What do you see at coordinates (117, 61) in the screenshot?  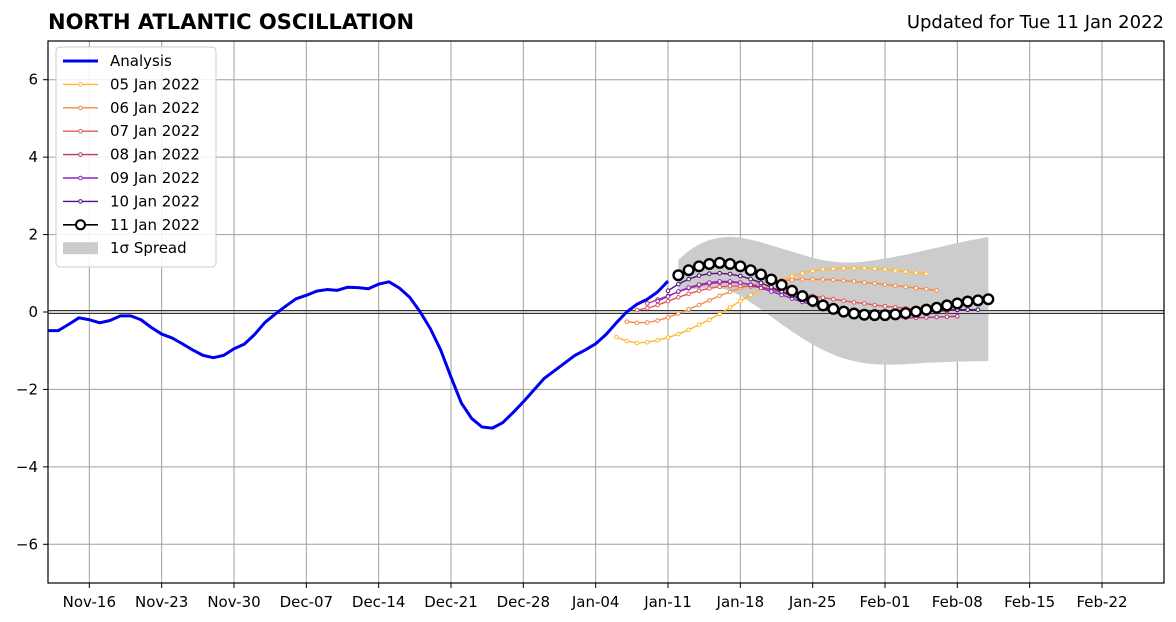 I see `legend-entry: Analysis` at bounding box center [117, 61].